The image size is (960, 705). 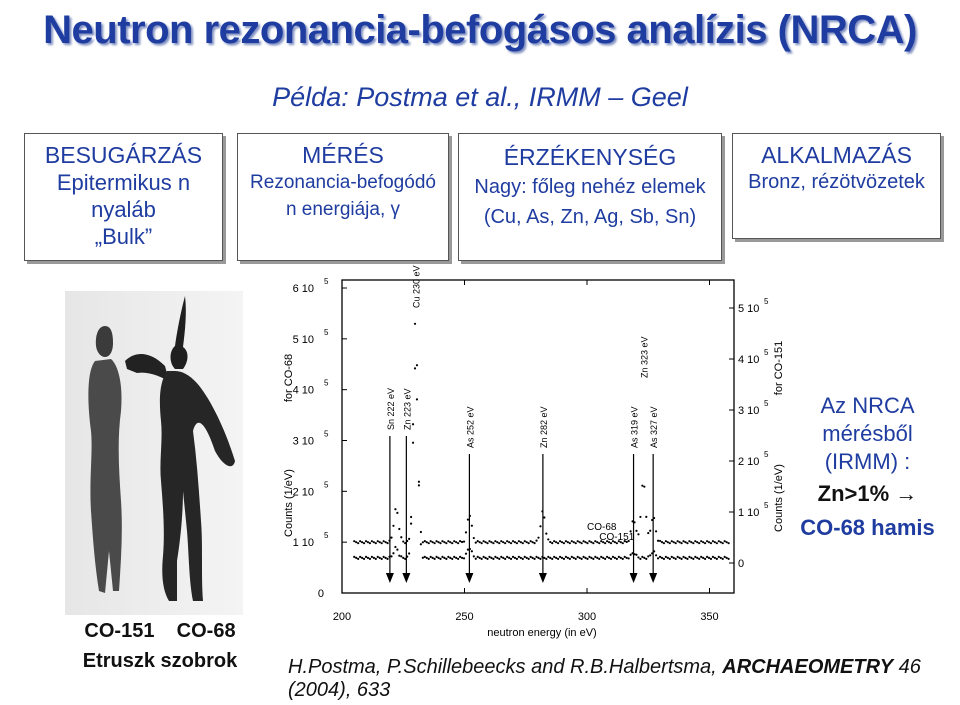 What do you see at coordinates (590, 187) in the screenshot?
I see `box-erzekenyseg-line1: Nagy: főleg nehéz elemek` at bounding box center [590, 187].